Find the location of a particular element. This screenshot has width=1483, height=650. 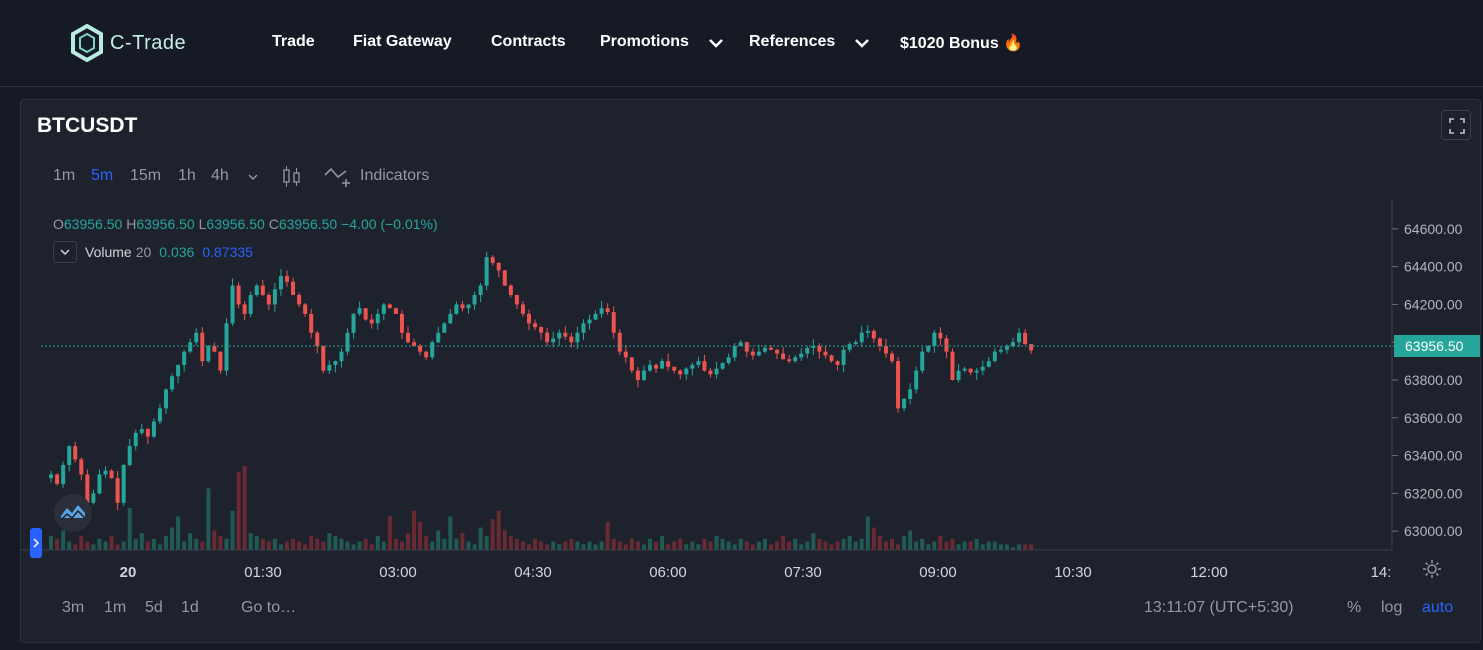

collapse-legend-button is located at coordinates (65, 252).